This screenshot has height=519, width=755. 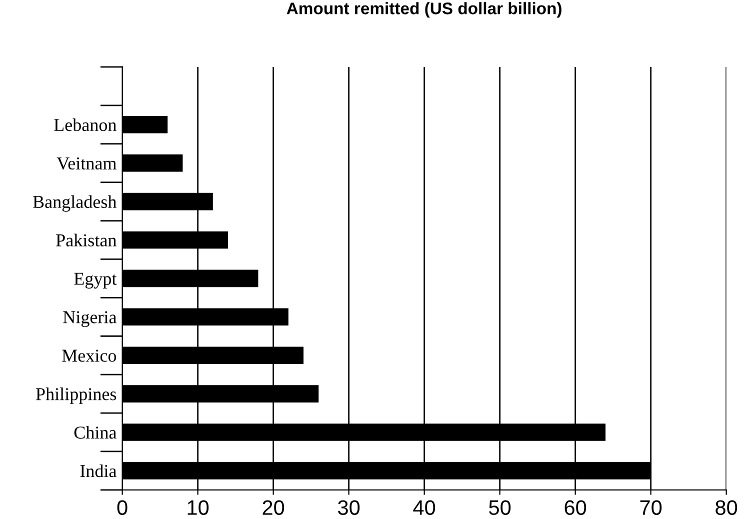 I want to click on x-tick-label: 20, so click(x=273, y=507).